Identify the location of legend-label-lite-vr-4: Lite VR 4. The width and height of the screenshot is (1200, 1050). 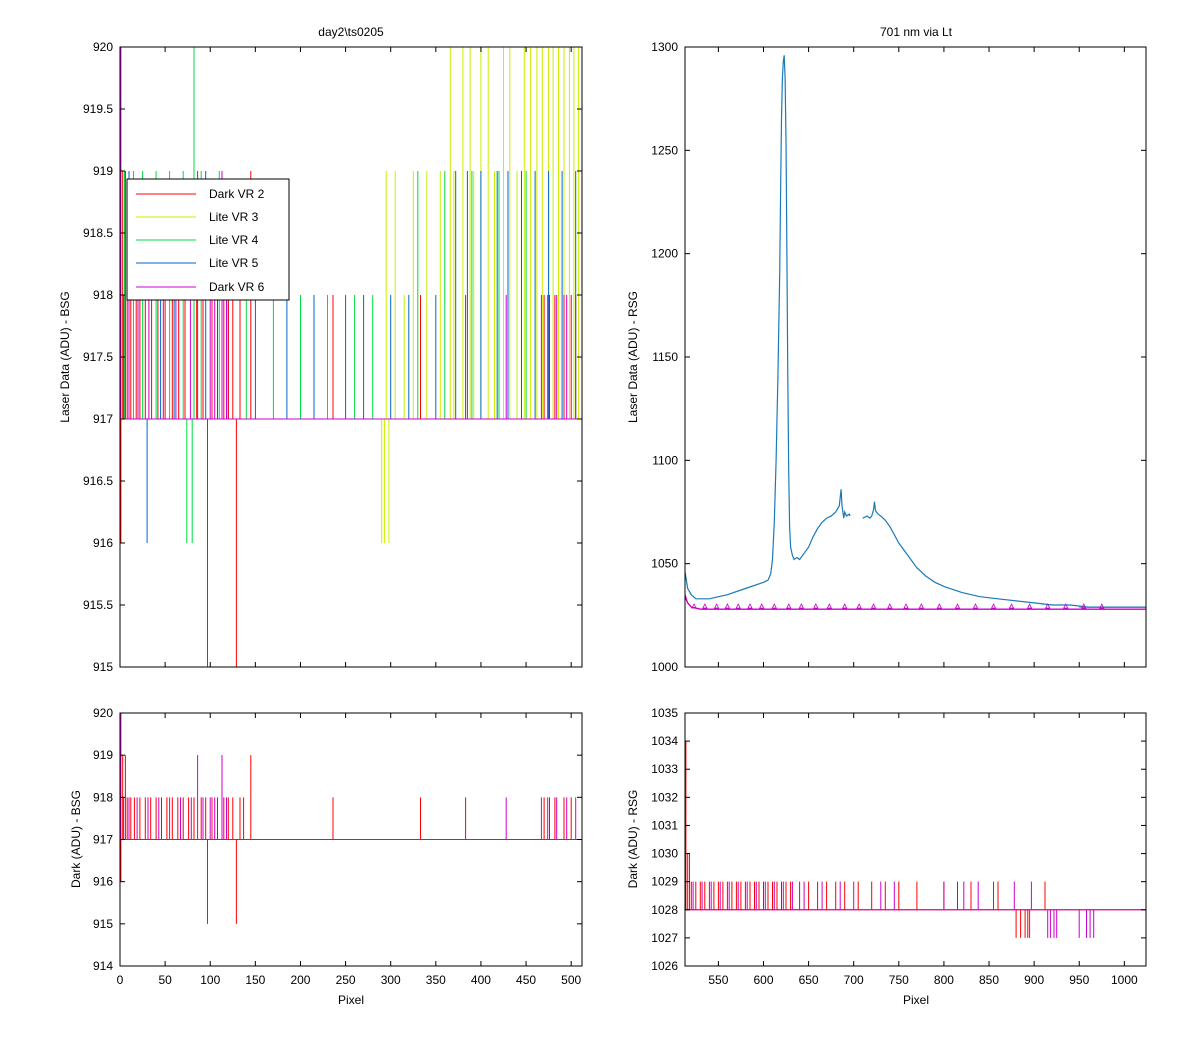
(234, 240).